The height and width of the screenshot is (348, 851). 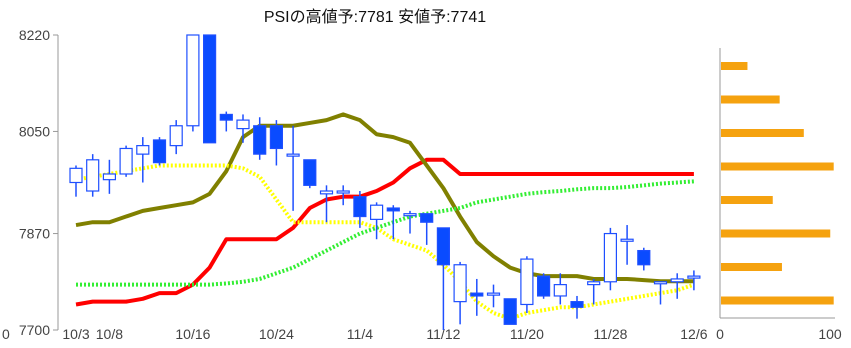 I want to click on x-tick-label: 11/4, so click(x=360, y=334).